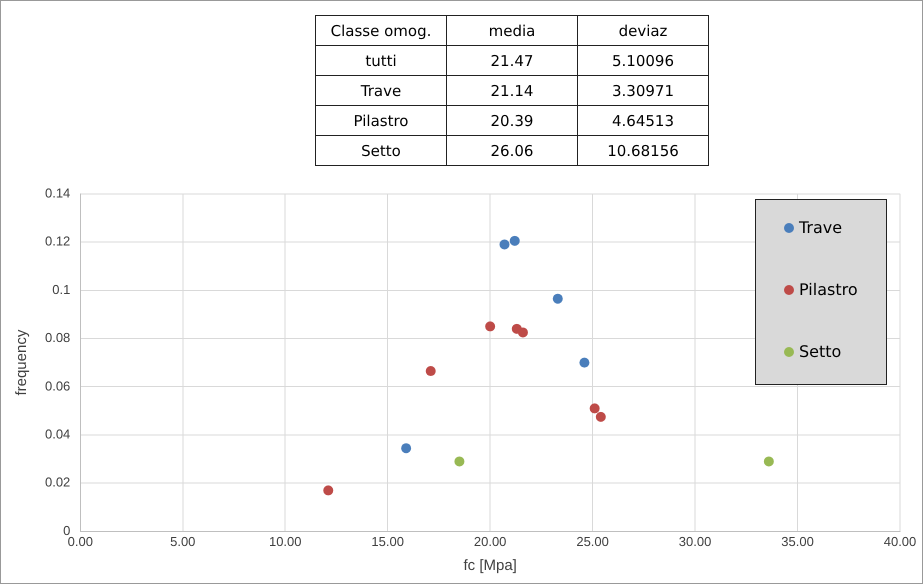  Describe the element at coordinates (57, 241) in the screenshot. I see `y-tick-label: 0.12` at that location.